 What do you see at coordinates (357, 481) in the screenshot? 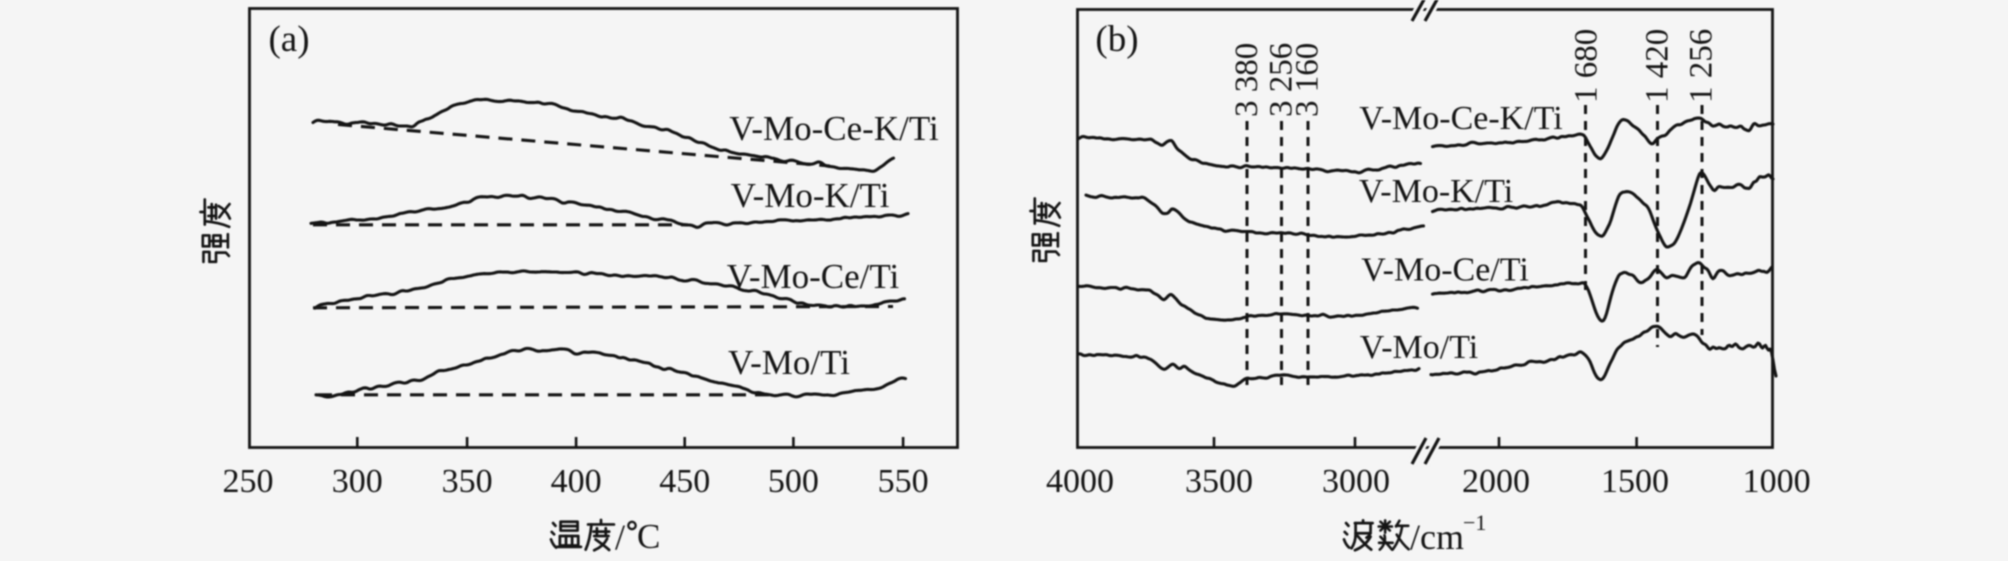
I see `svg-text: 300` at bounding box center [357, 481].